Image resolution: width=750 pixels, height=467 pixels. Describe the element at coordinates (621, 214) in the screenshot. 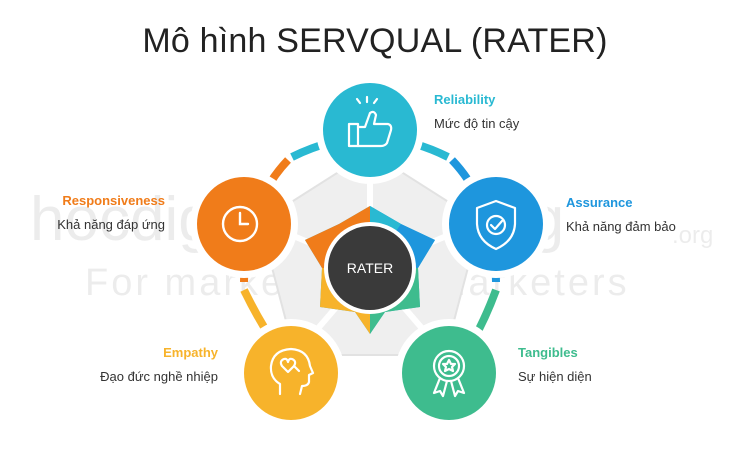

I see `label-assurance: Assurance Khả năng đảm bảo` at that location.